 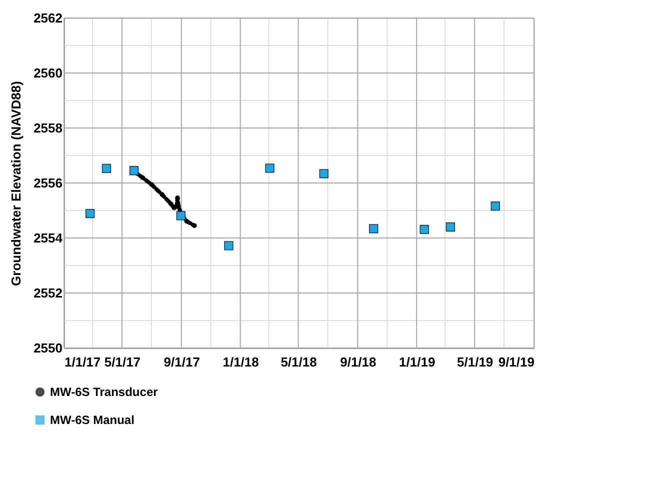 What do you see at coordinates (92, 420) in the screenshot?
I see `legend-label: MW-6S Manual` at bounding box center [92, 420].